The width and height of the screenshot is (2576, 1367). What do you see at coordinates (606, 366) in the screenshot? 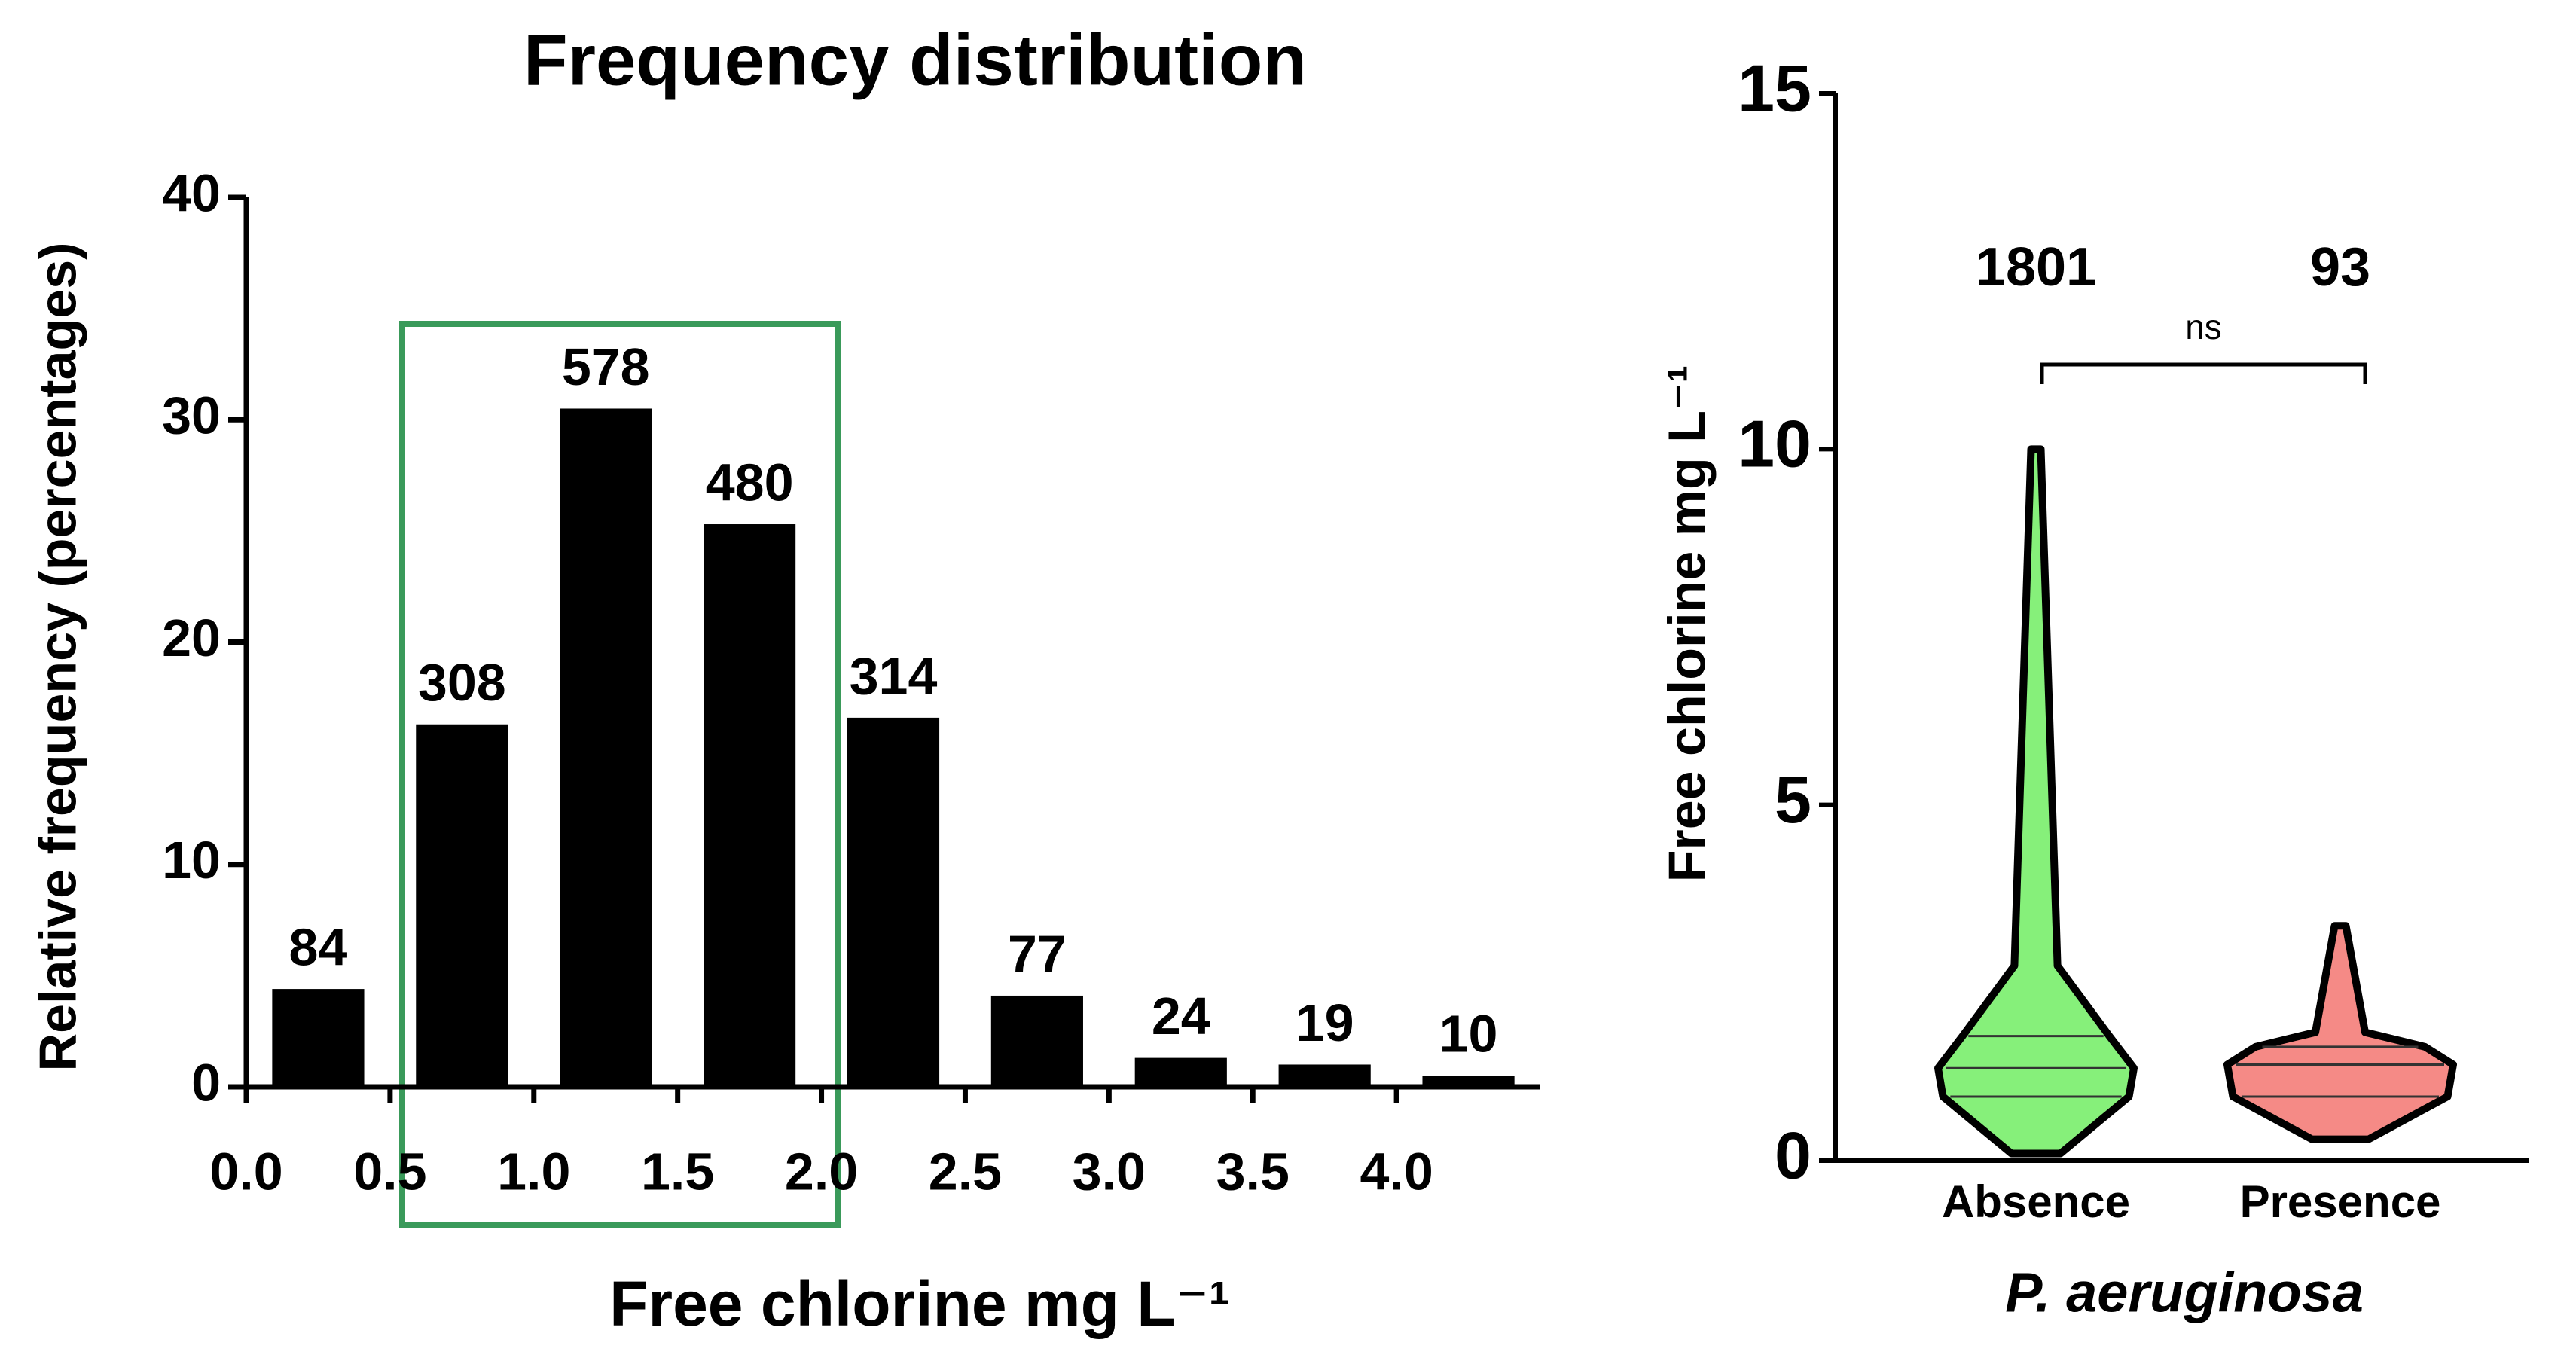
I see `count-label: 578` at bounding box center [606, 366].